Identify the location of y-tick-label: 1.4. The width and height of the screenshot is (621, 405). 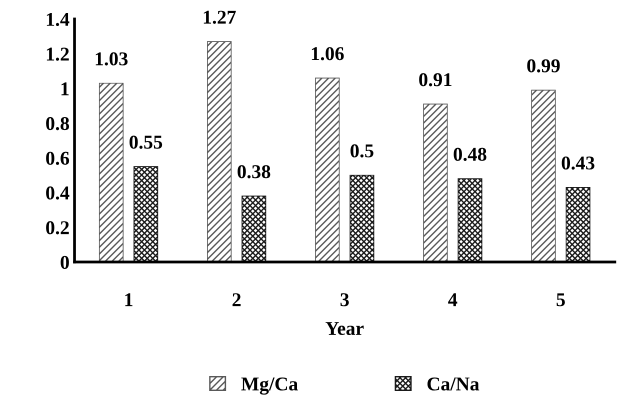
(58, 19).